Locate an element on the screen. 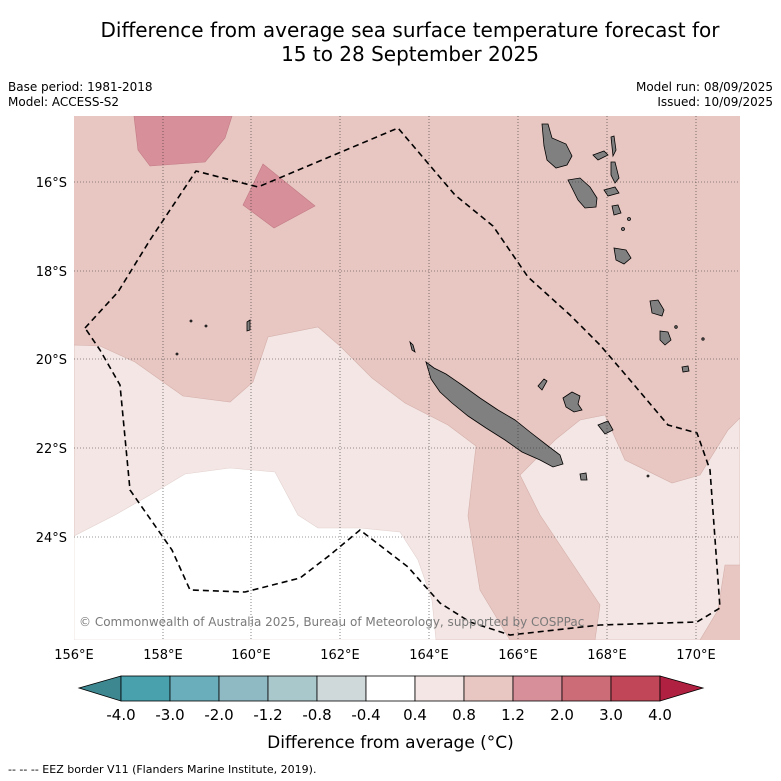 This screenshot has width=781, height=781. lon-tick-label: 164°E is located at coordinates (429, 655).